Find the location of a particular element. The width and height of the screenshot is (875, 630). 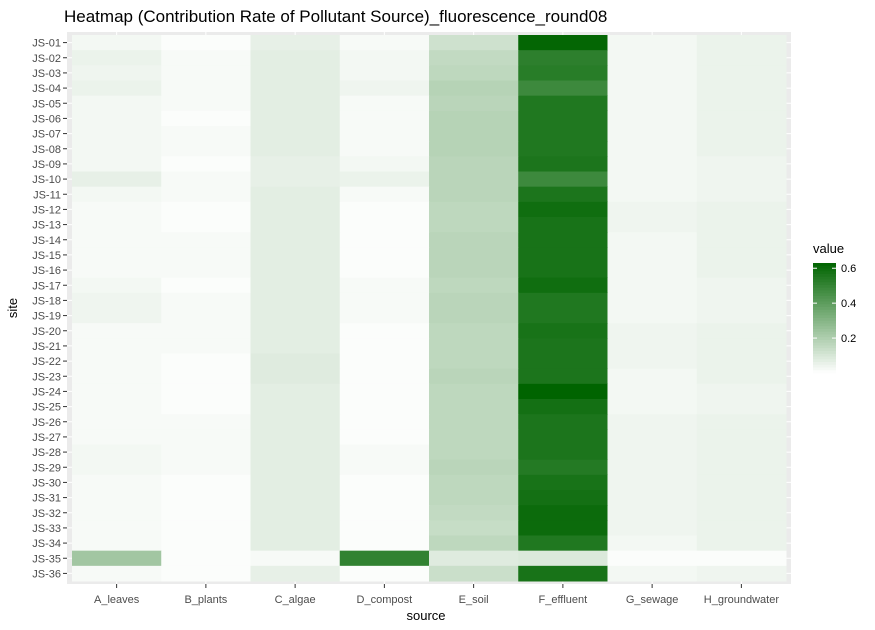

heatmap-cell-JS-06-F_effluent is located at coordinates (563, 118).